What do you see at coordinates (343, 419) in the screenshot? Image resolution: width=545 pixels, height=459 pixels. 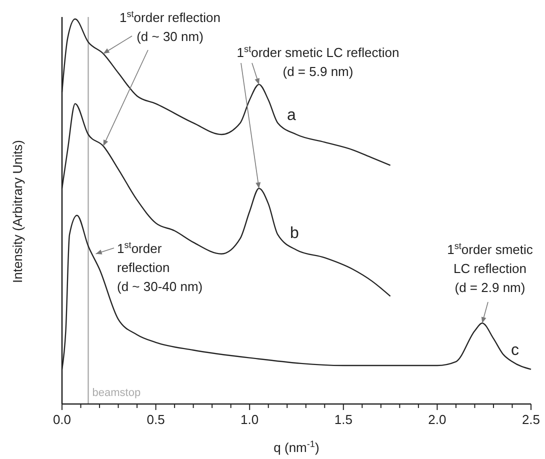 I see `x-tick-label: 1.5` at bounding box center [343, 419].